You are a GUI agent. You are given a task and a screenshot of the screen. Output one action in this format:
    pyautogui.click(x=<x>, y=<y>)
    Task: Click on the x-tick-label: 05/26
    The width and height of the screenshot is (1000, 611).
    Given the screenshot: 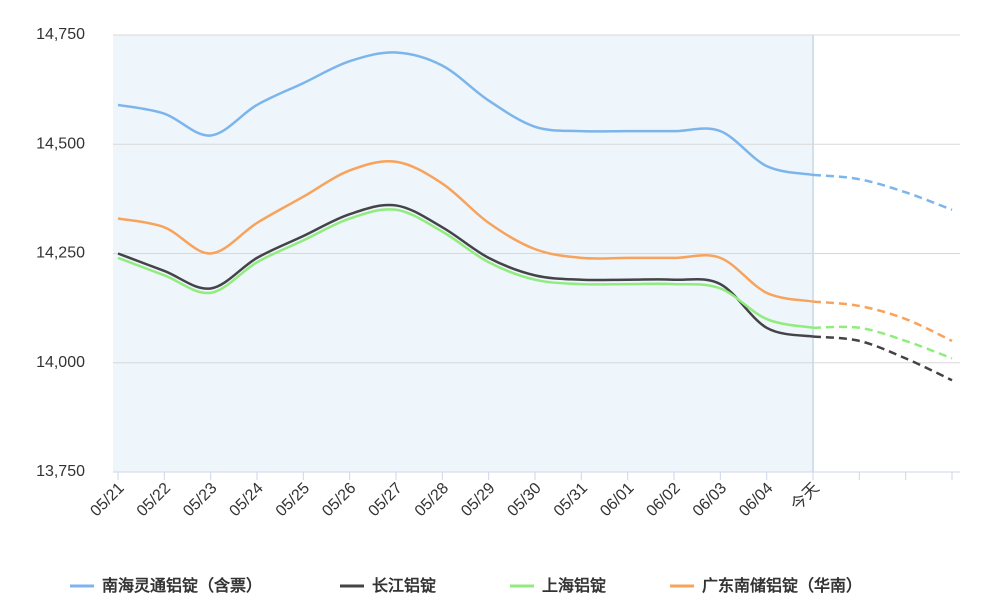 What is the action you would take?
    pyautogui.click(x=339, y=500)
    